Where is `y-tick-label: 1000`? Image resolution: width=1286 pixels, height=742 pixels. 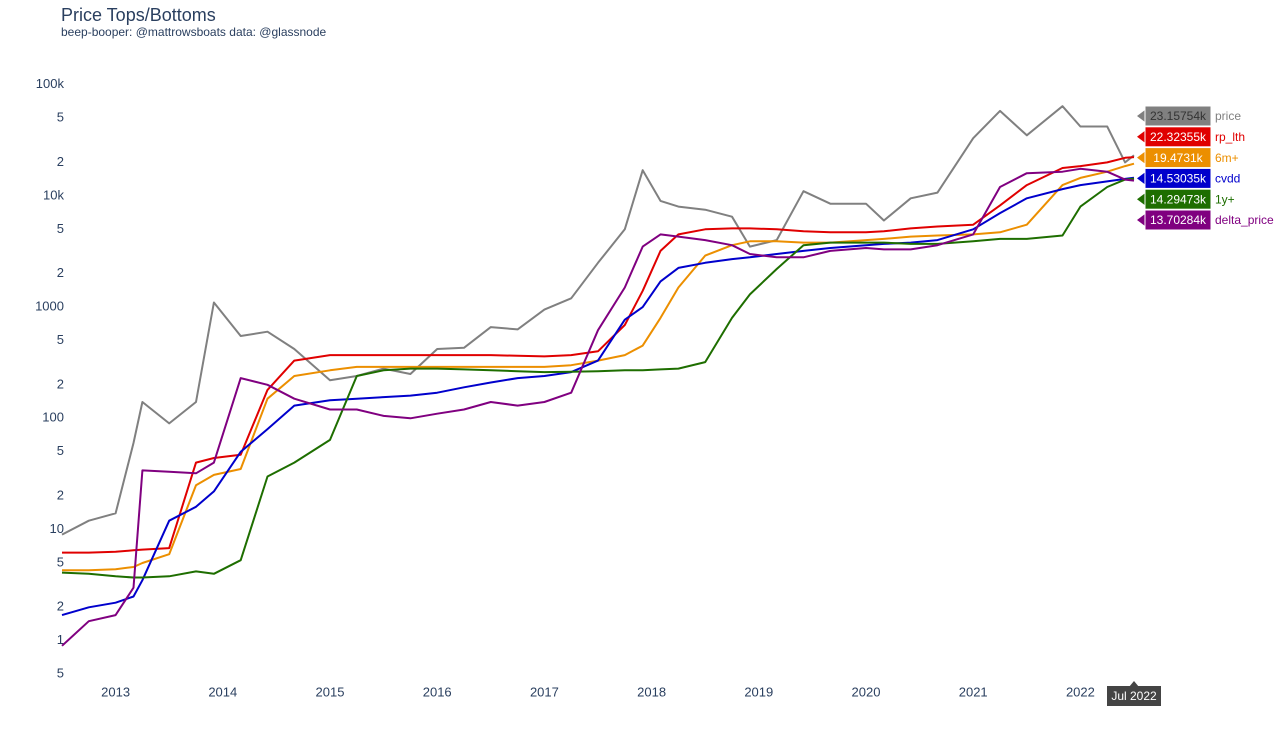 y-tick-label: 1000 is located at coordinates (49, 306).